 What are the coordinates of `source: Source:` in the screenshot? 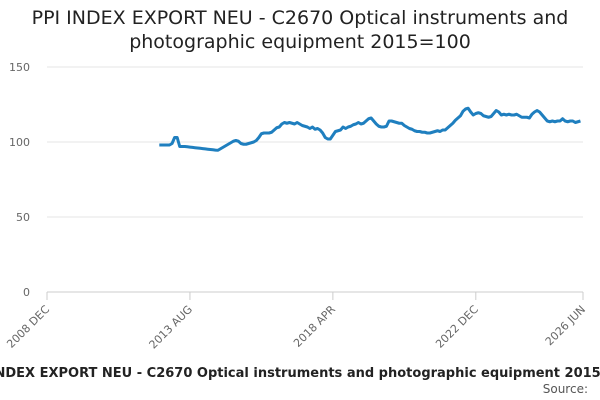 It's located at (565, 389).